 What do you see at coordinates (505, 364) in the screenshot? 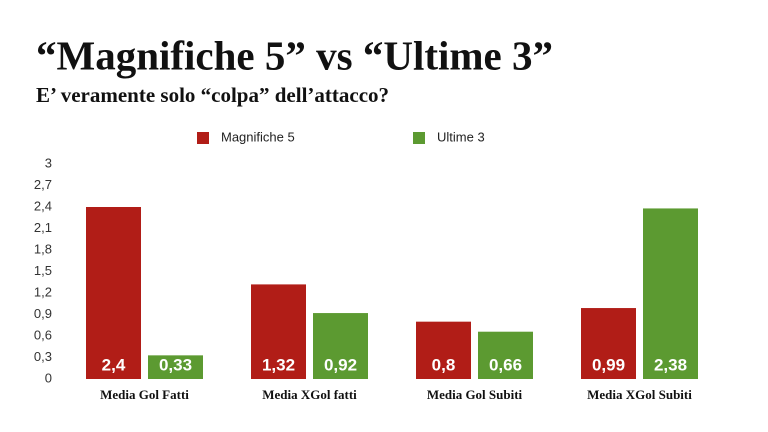
I see `value-label: 0,66` at bounding box center [505, 364].